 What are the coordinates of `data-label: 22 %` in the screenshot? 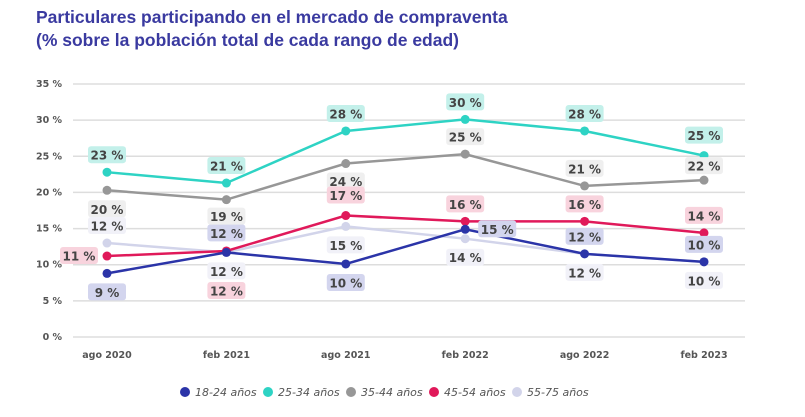 It's located at (704, 166).